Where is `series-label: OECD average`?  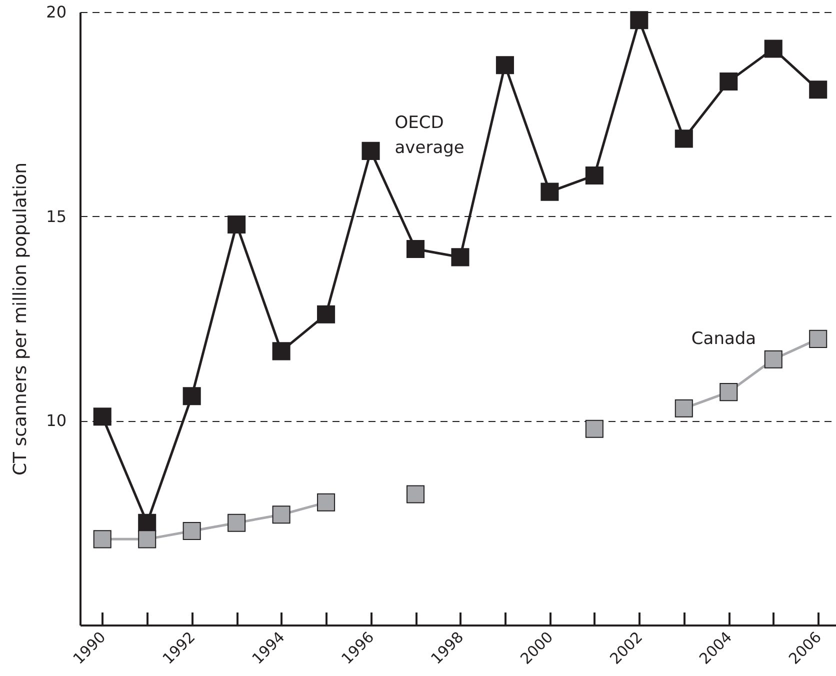 series-label: OECD average is located at coordinates (429, 135).